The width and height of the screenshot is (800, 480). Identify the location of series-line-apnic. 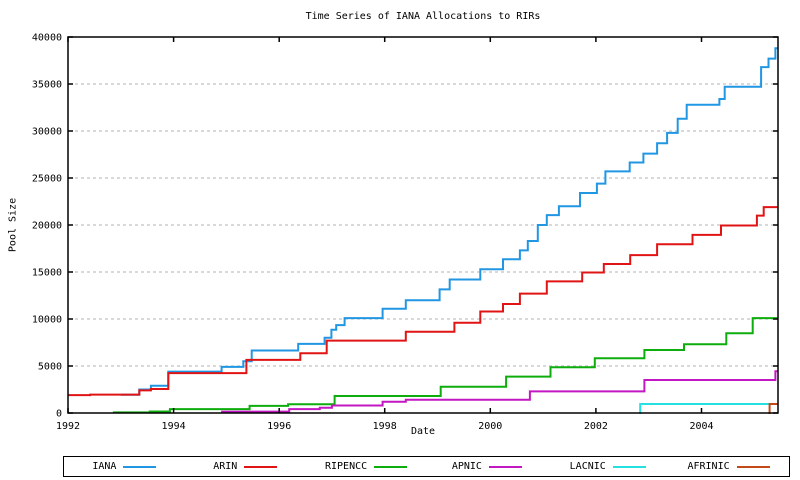
(499, 391).